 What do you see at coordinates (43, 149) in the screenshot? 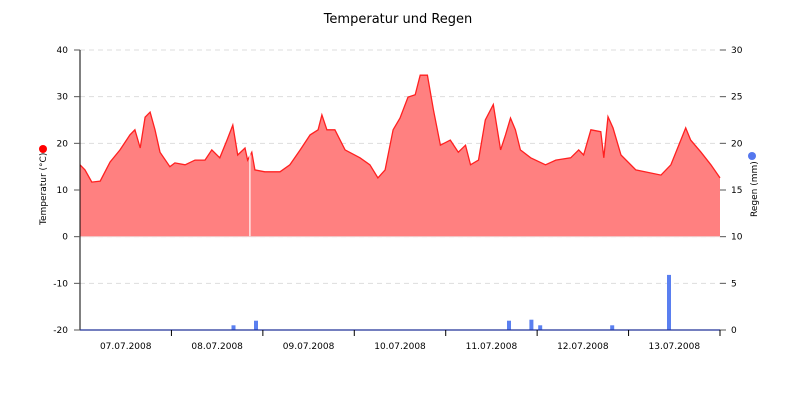
I see `temperature-legend-marker-icon` at bounding box center [43, 149].